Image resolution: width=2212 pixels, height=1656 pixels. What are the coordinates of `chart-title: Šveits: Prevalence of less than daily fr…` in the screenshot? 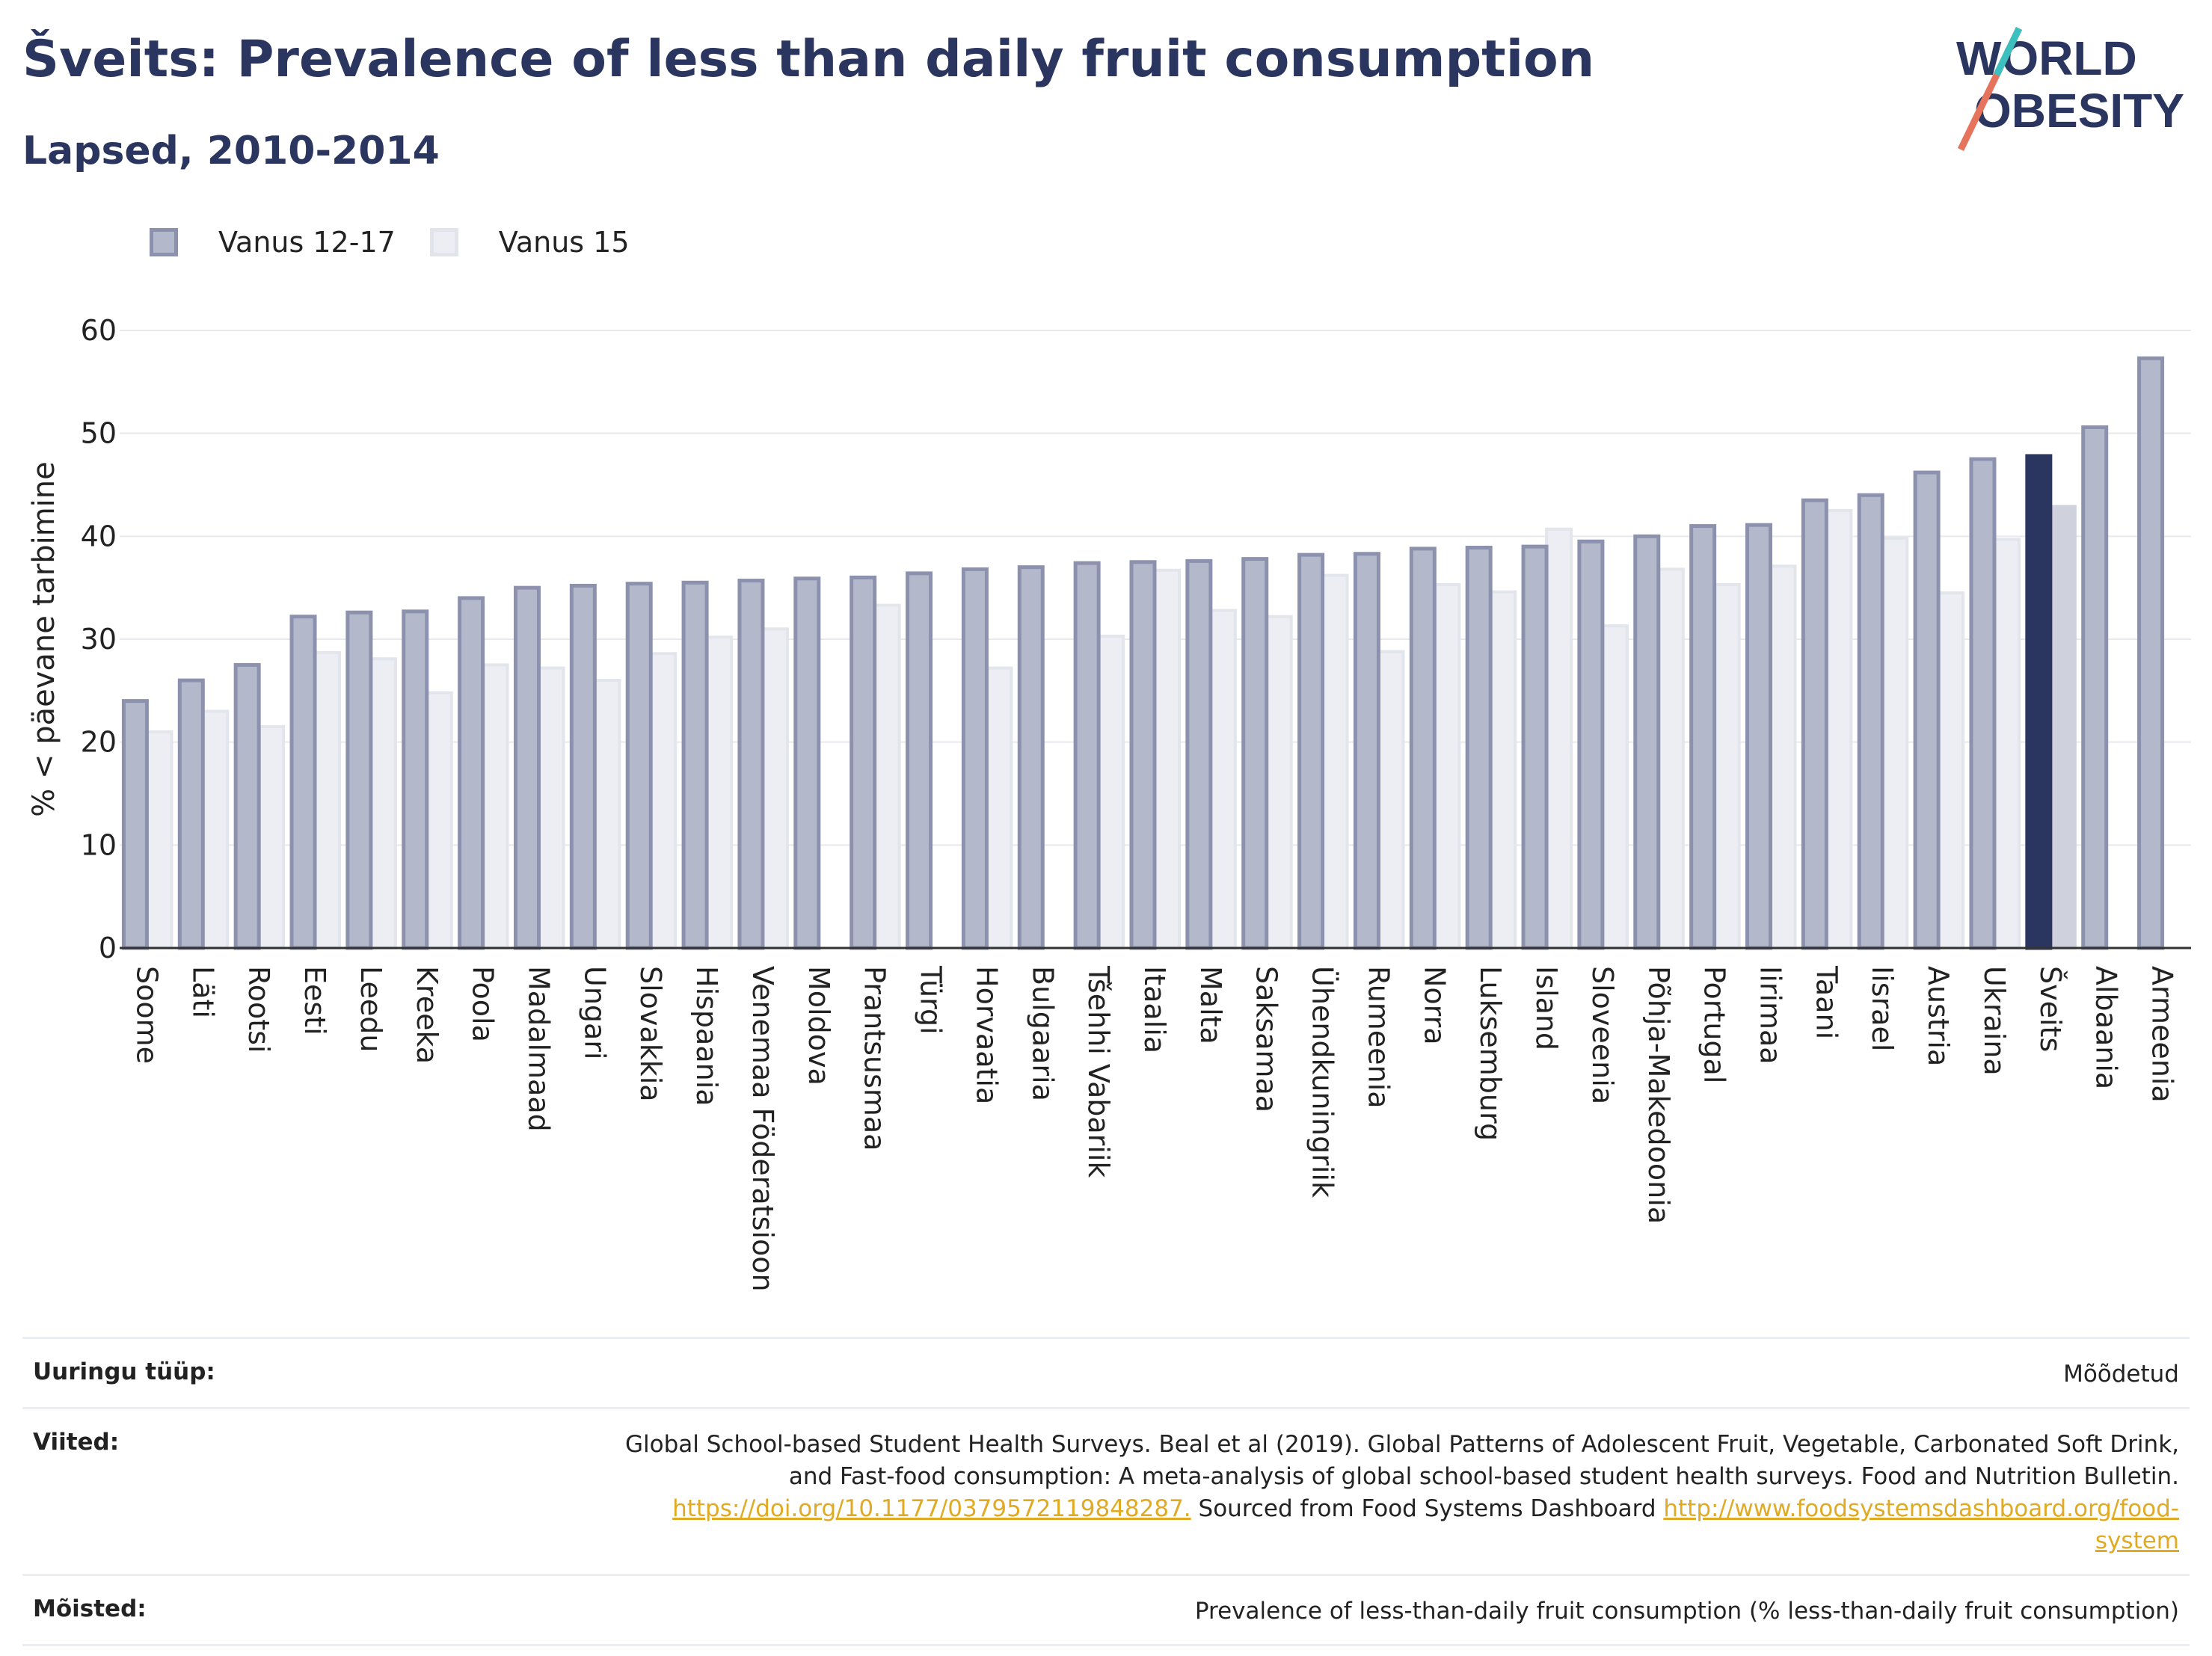 It's located at (809, 59).